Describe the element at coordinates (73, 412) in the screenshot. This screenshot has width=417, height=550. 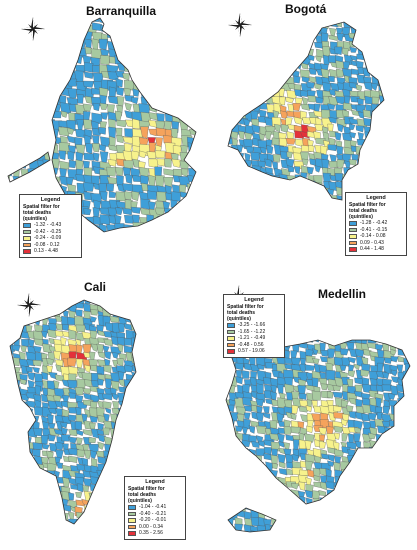
I see `city-boundary` at that location.